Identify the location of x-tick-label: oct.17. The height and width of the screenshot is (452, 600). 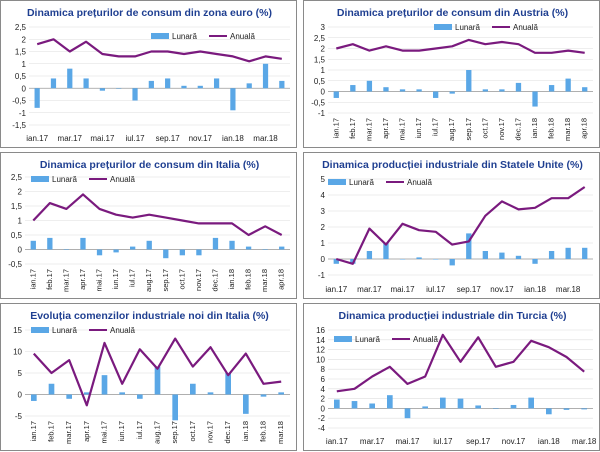
(192, 431).